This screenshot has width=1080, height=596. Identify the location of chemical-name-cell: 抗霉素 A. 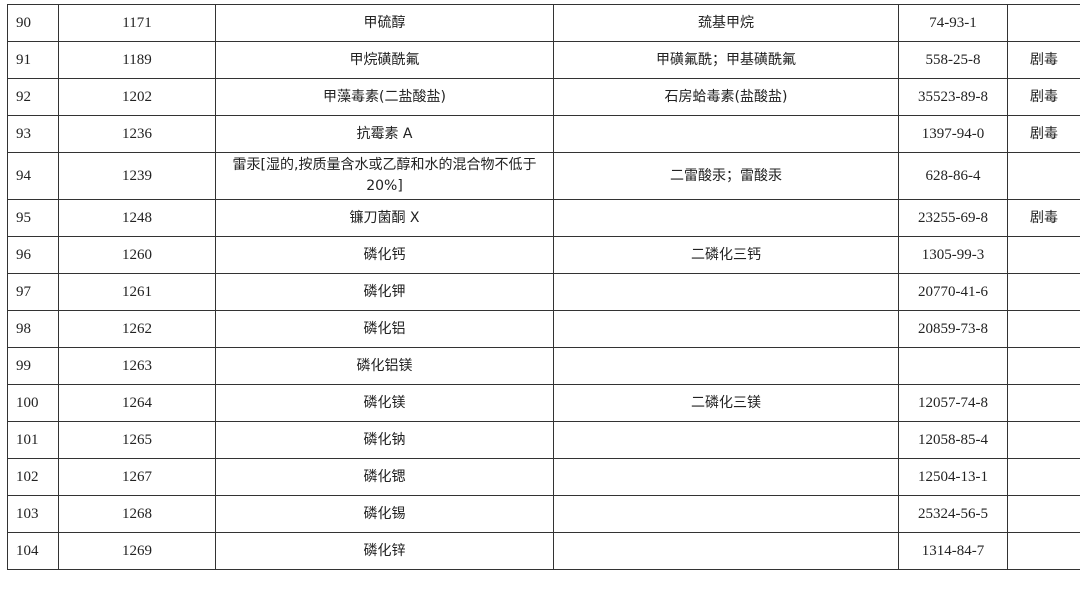
(384, 134).